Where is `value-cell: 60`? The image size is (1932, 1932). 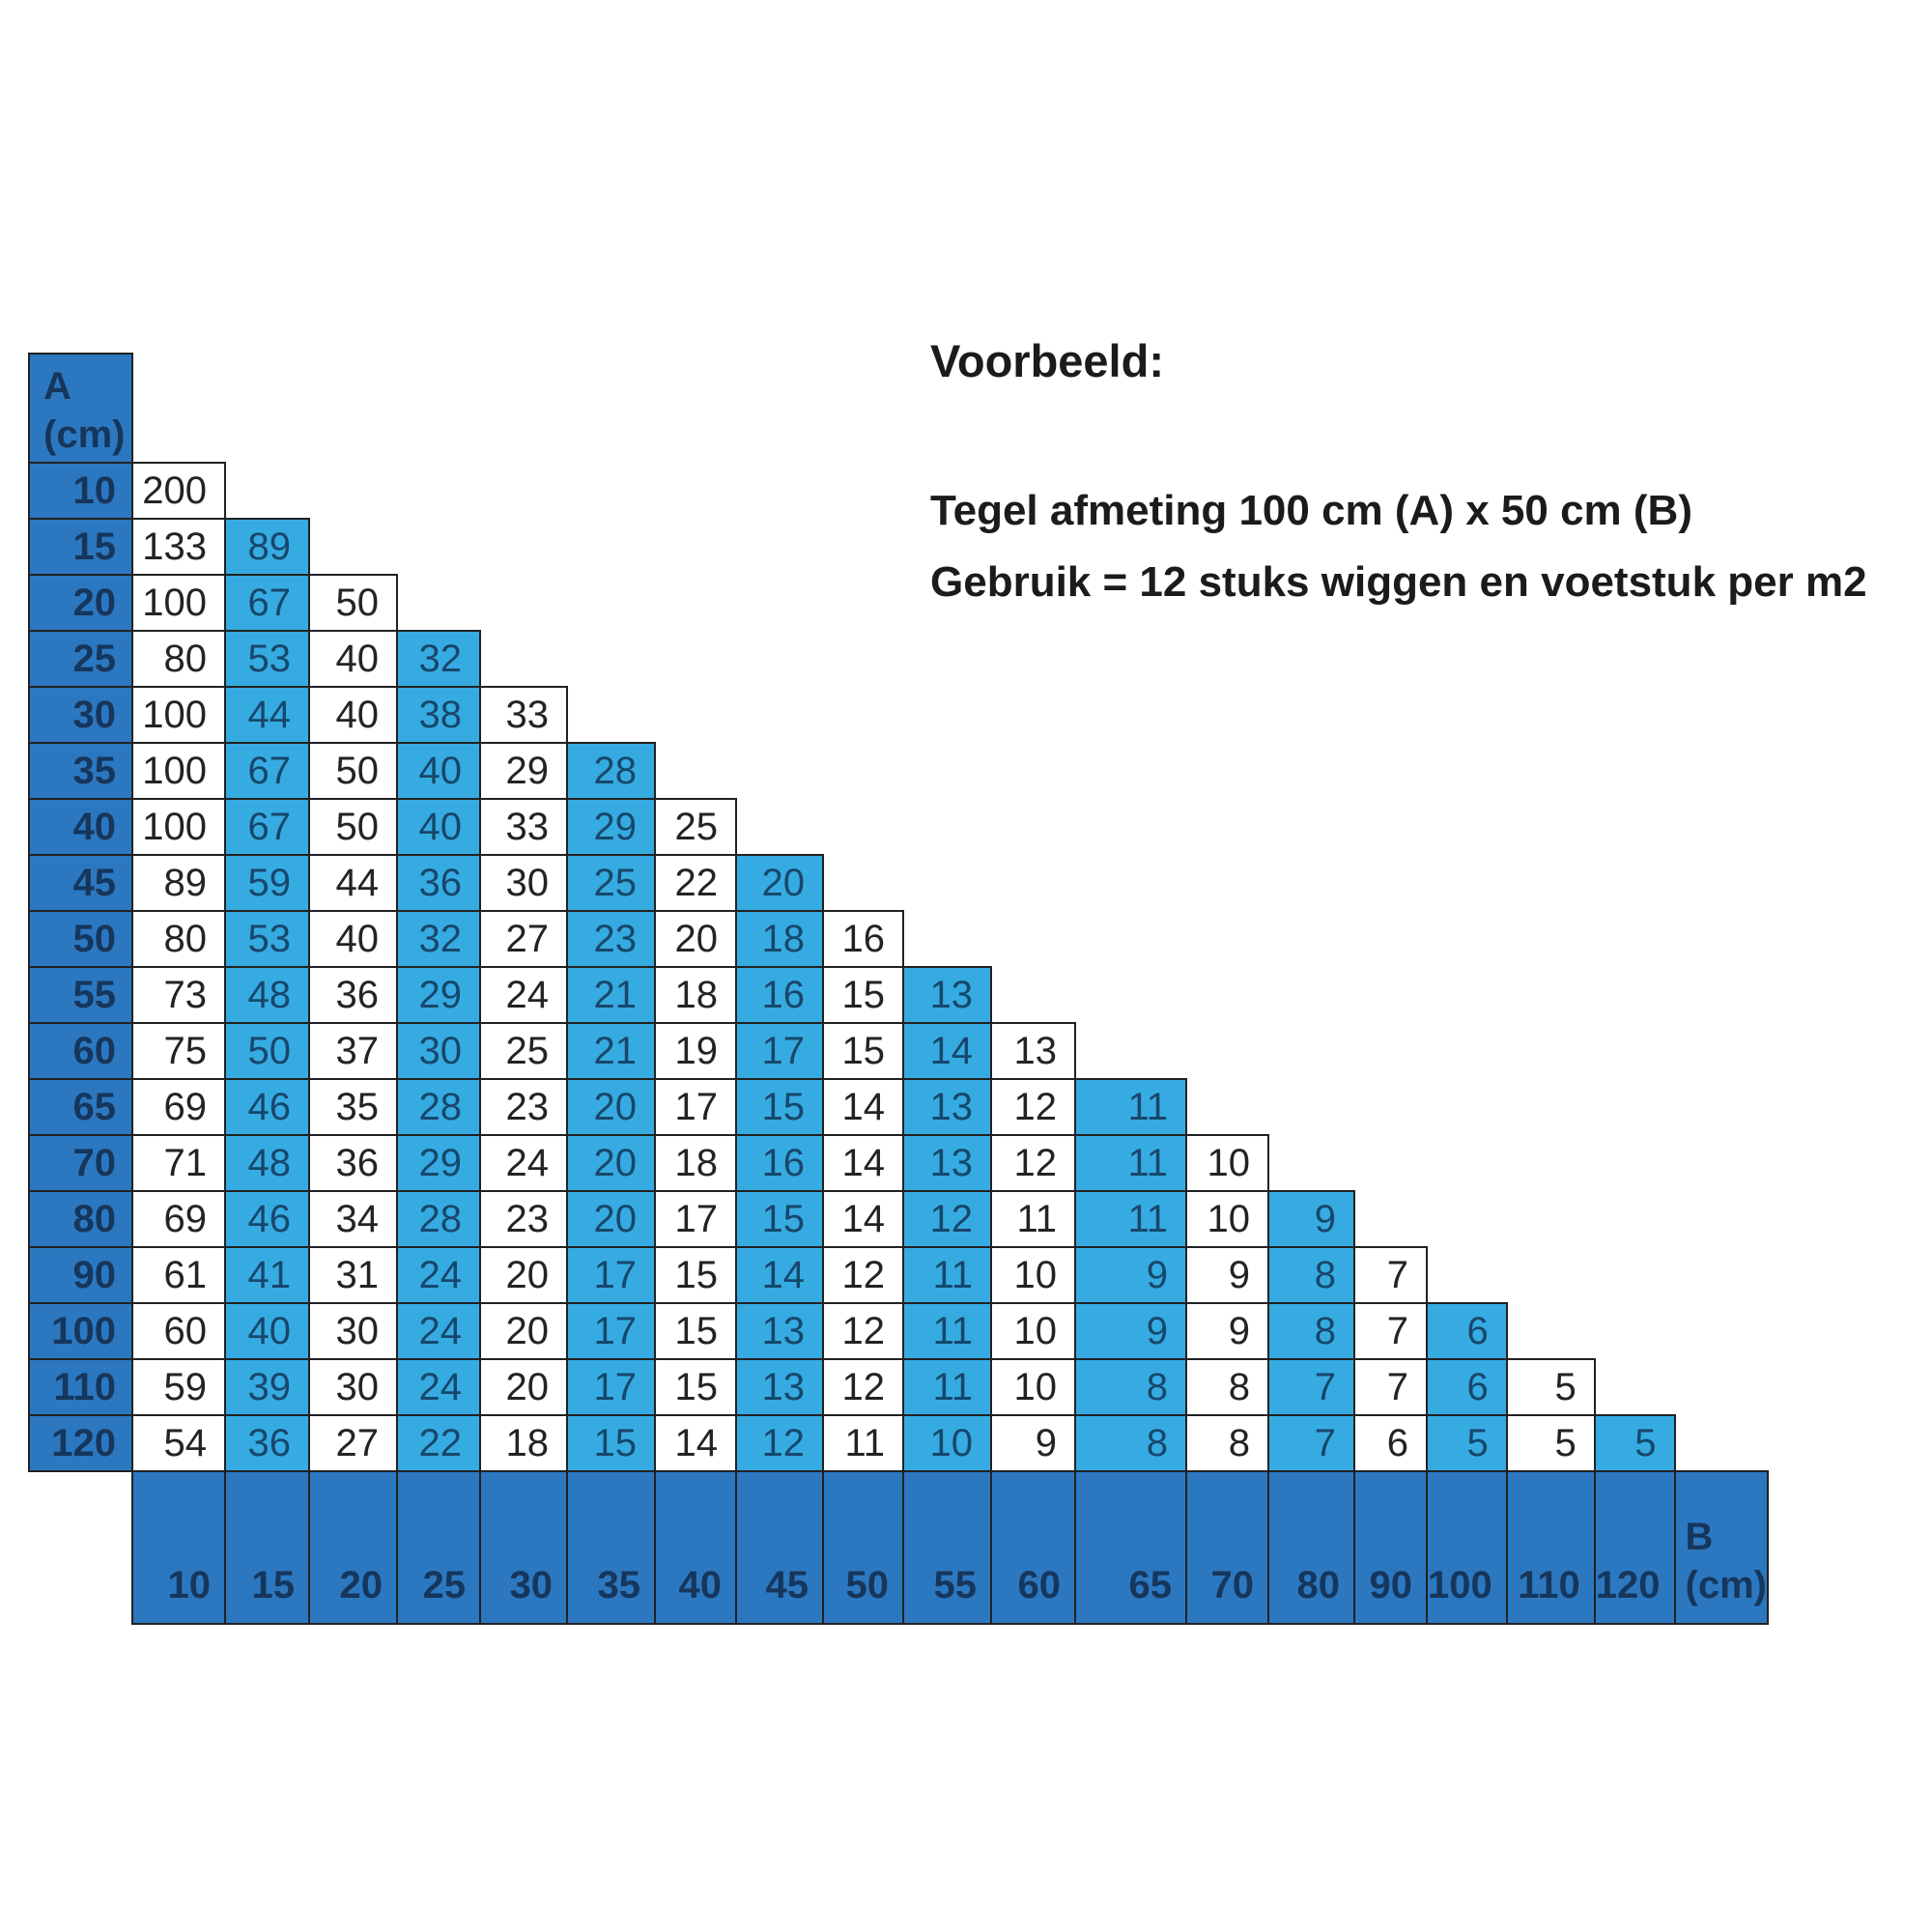 value-cell: 60 is located at coordinates (178, 1331).